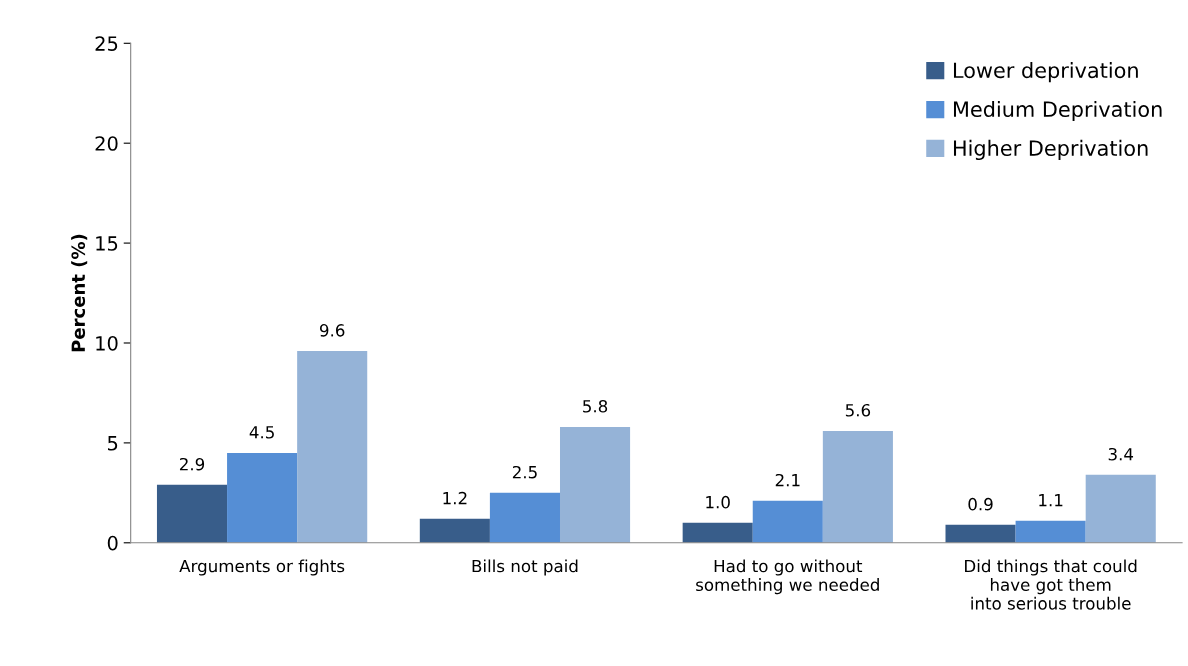 This screenshot has width=1188, height=666. I want to click on y-axis-title: Percent (%), so click(79, 293).